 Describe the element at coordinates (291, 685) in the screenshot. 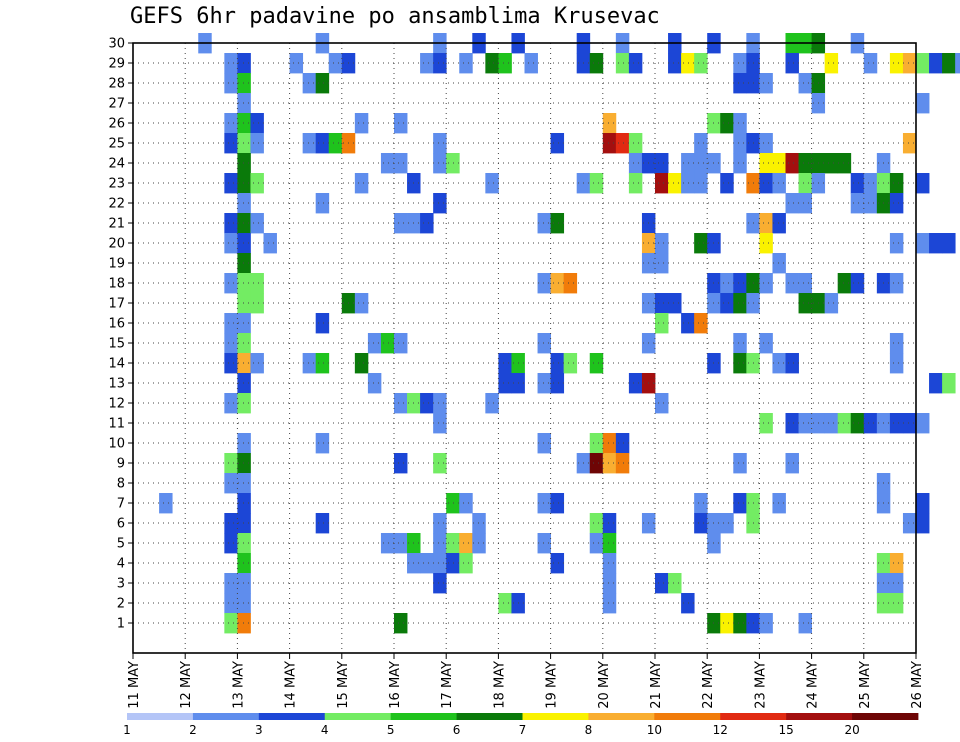

I see `x-tick-label: 14 MAY` at that location.